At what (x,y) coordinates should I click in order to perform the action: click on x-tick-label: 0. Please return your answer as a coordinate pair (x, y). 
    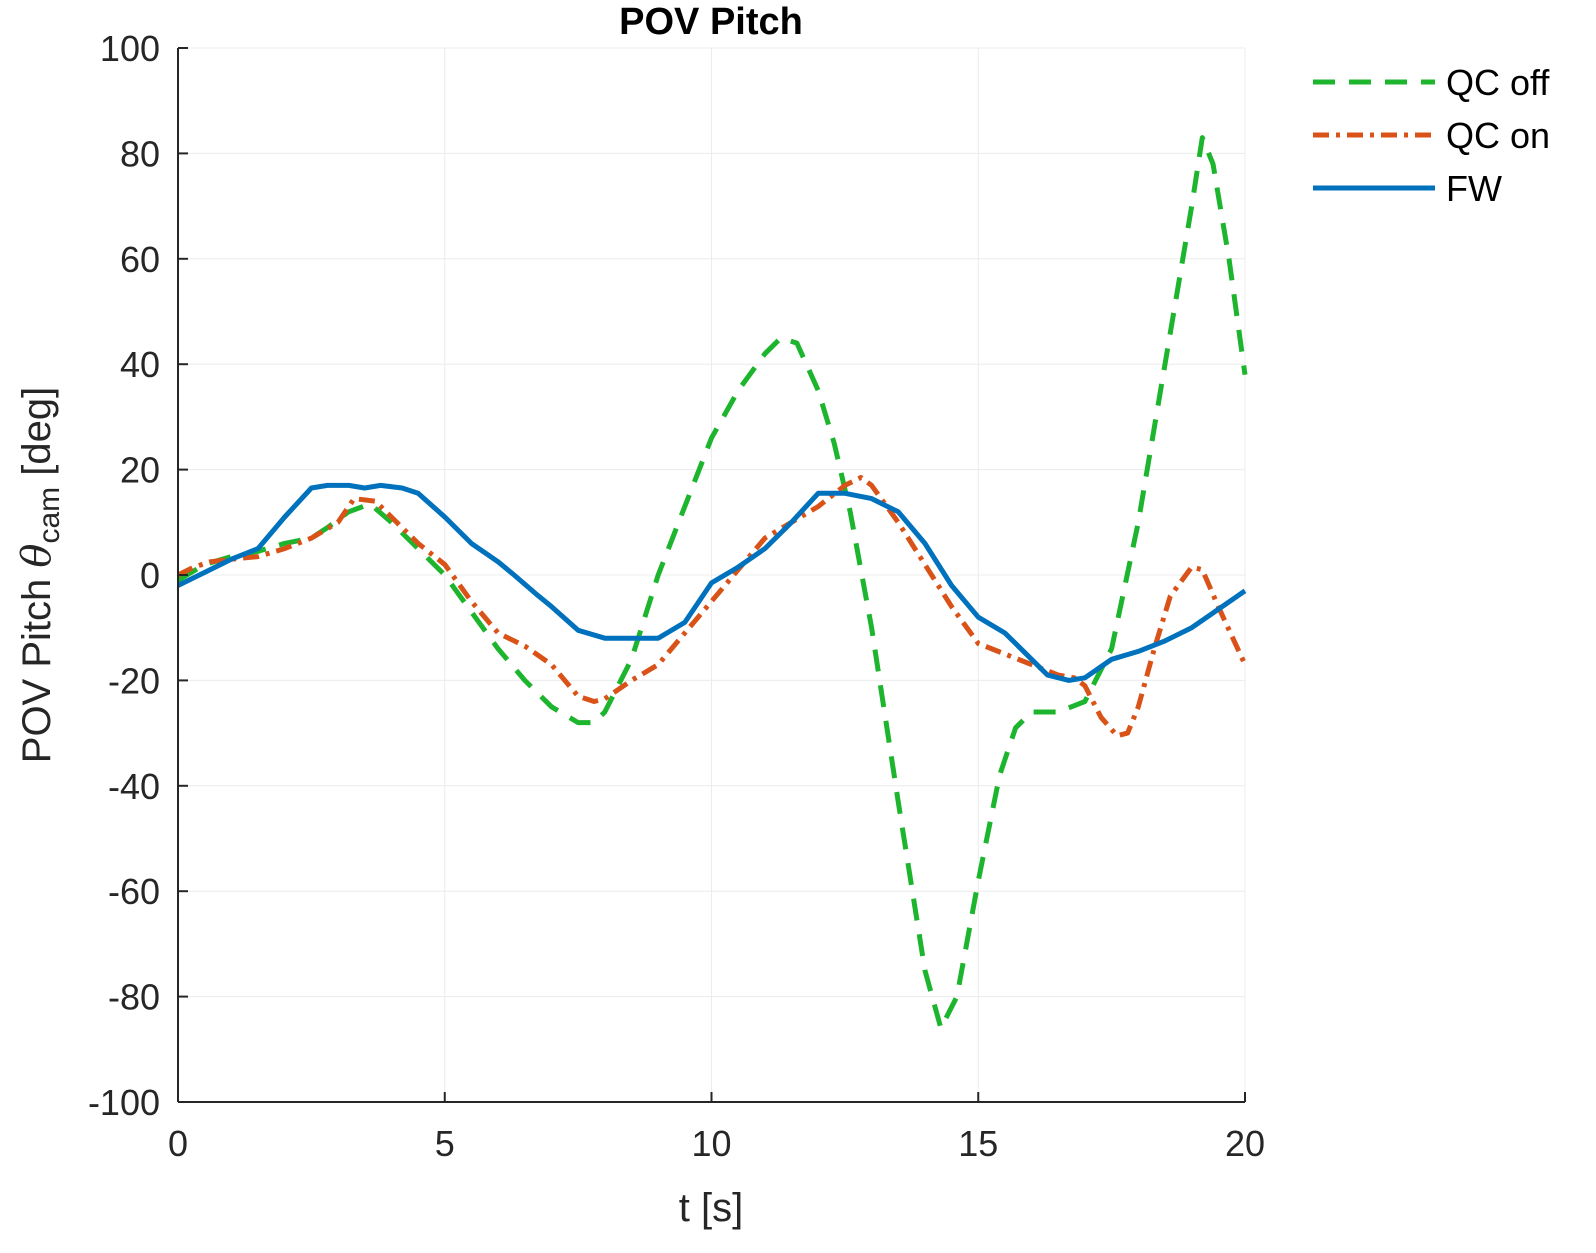
    Looking at the image, I should click on (178, 1143).